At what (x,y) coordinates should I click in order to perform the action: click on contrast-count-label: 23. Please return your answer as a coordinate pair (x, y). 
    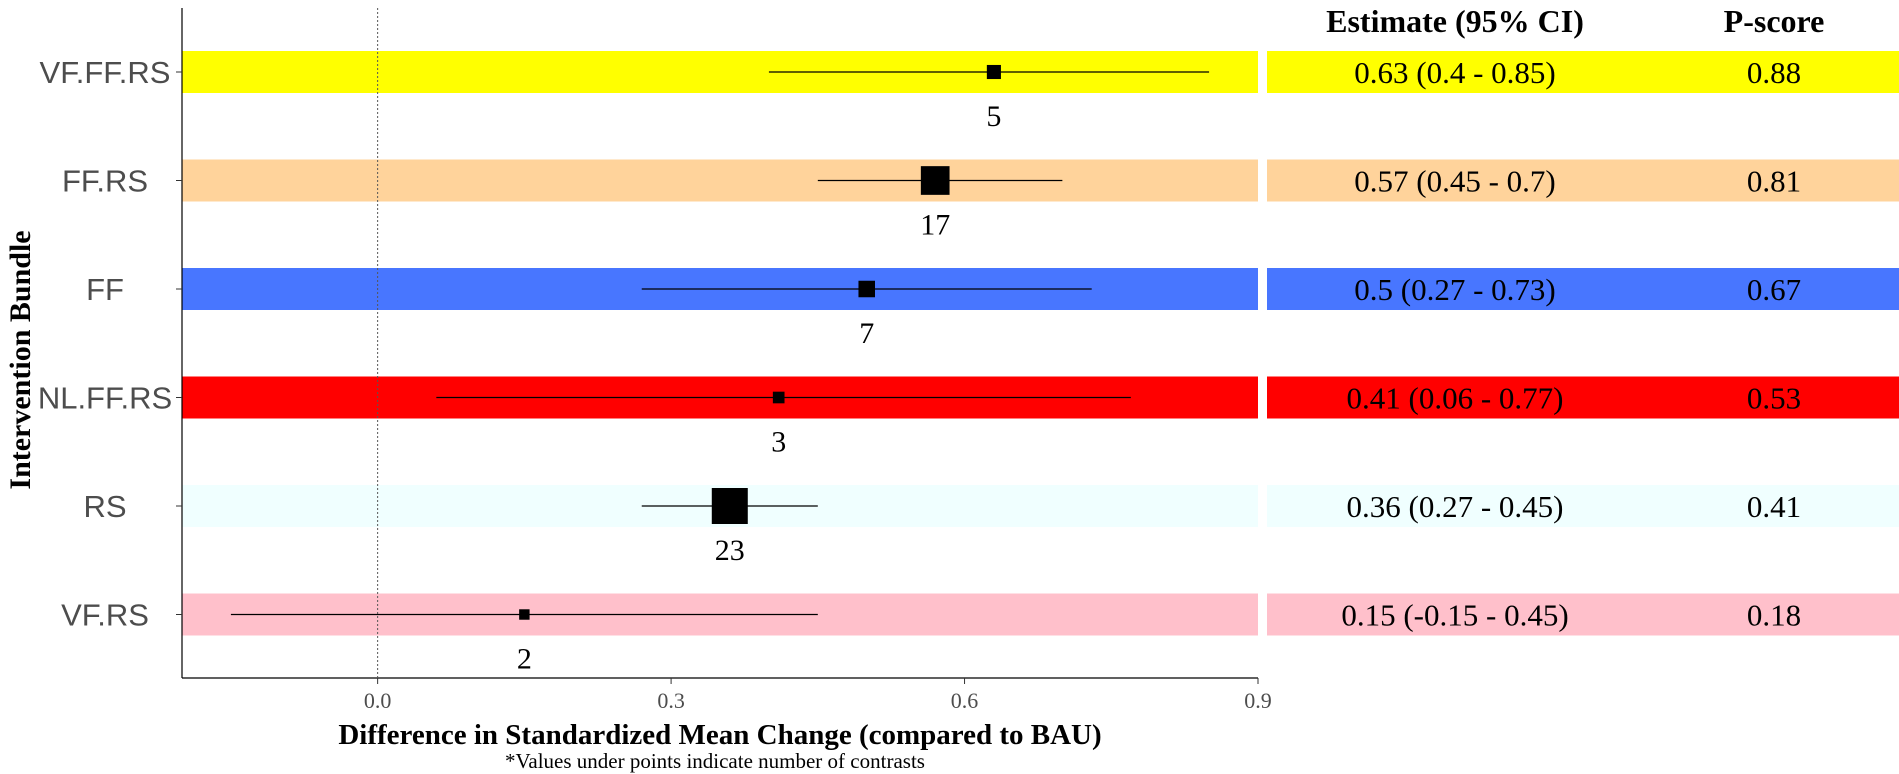
    Looking at the image, I should click on (730, 550).